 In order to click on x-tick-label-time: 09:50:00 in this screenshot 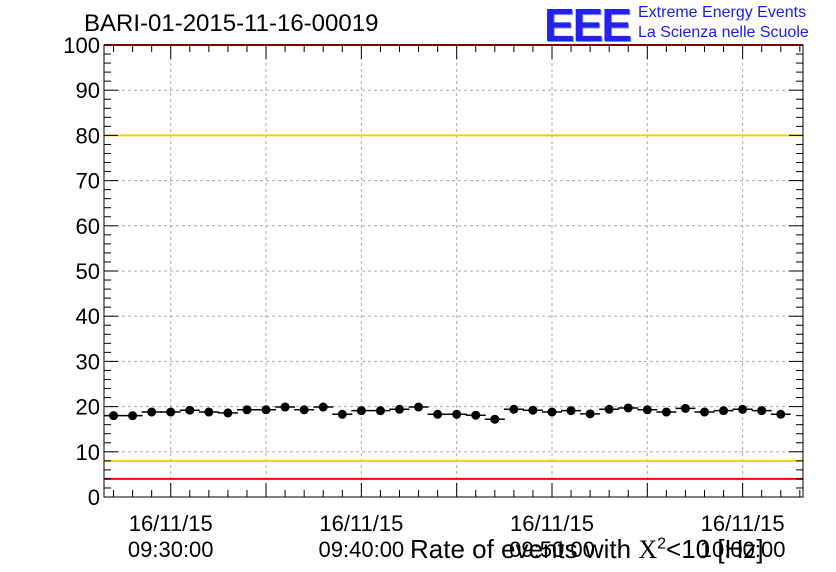, I will do `click(552, 549)`.